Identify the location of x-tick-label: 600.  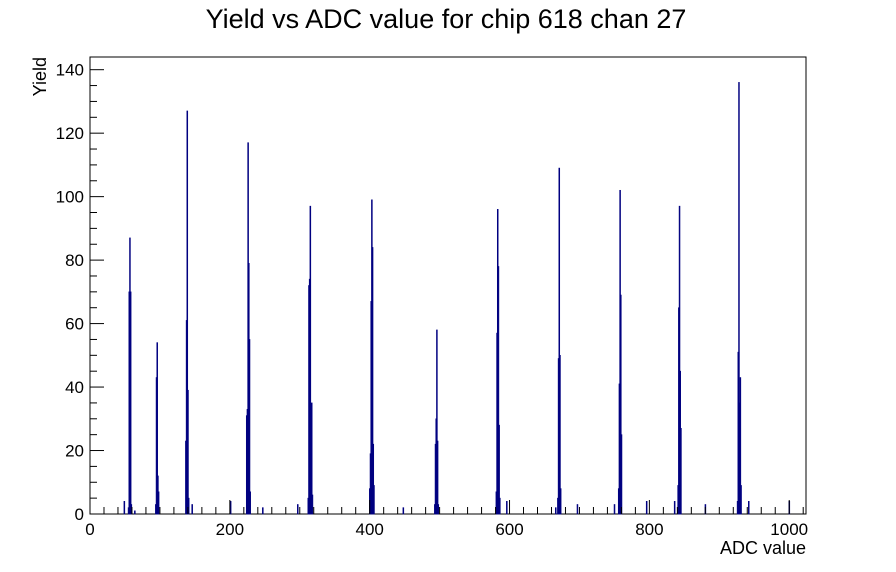
(509, 529).